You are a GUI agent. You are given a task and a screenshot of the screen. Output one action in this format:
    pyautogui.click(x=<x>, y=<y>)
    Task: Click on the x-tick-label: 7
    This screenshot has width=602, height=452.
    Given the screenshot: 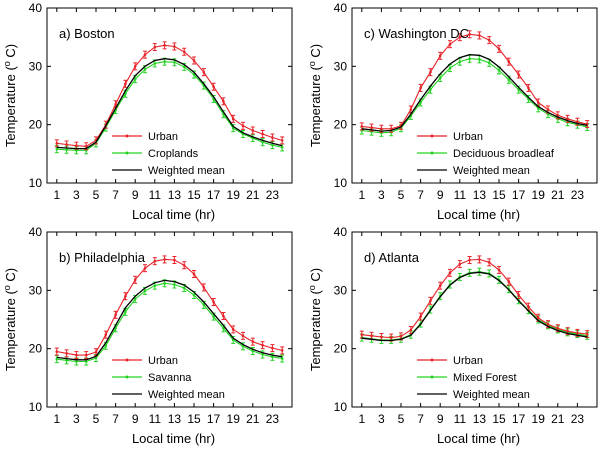 What is the action you would take?
    pyautogui.click(x=115, y=419)
    